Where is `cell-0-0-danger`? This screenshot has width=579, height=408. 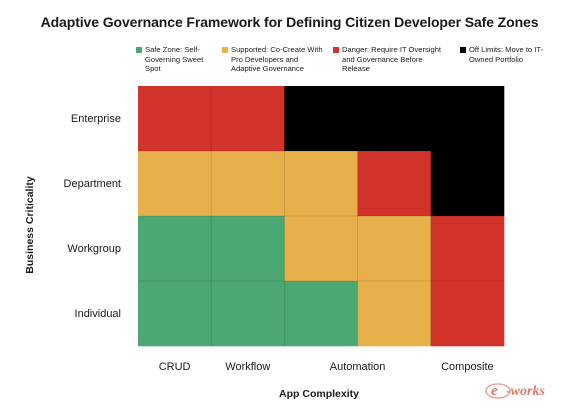 cell-0-0-danger is located at coordinates (175, 119).